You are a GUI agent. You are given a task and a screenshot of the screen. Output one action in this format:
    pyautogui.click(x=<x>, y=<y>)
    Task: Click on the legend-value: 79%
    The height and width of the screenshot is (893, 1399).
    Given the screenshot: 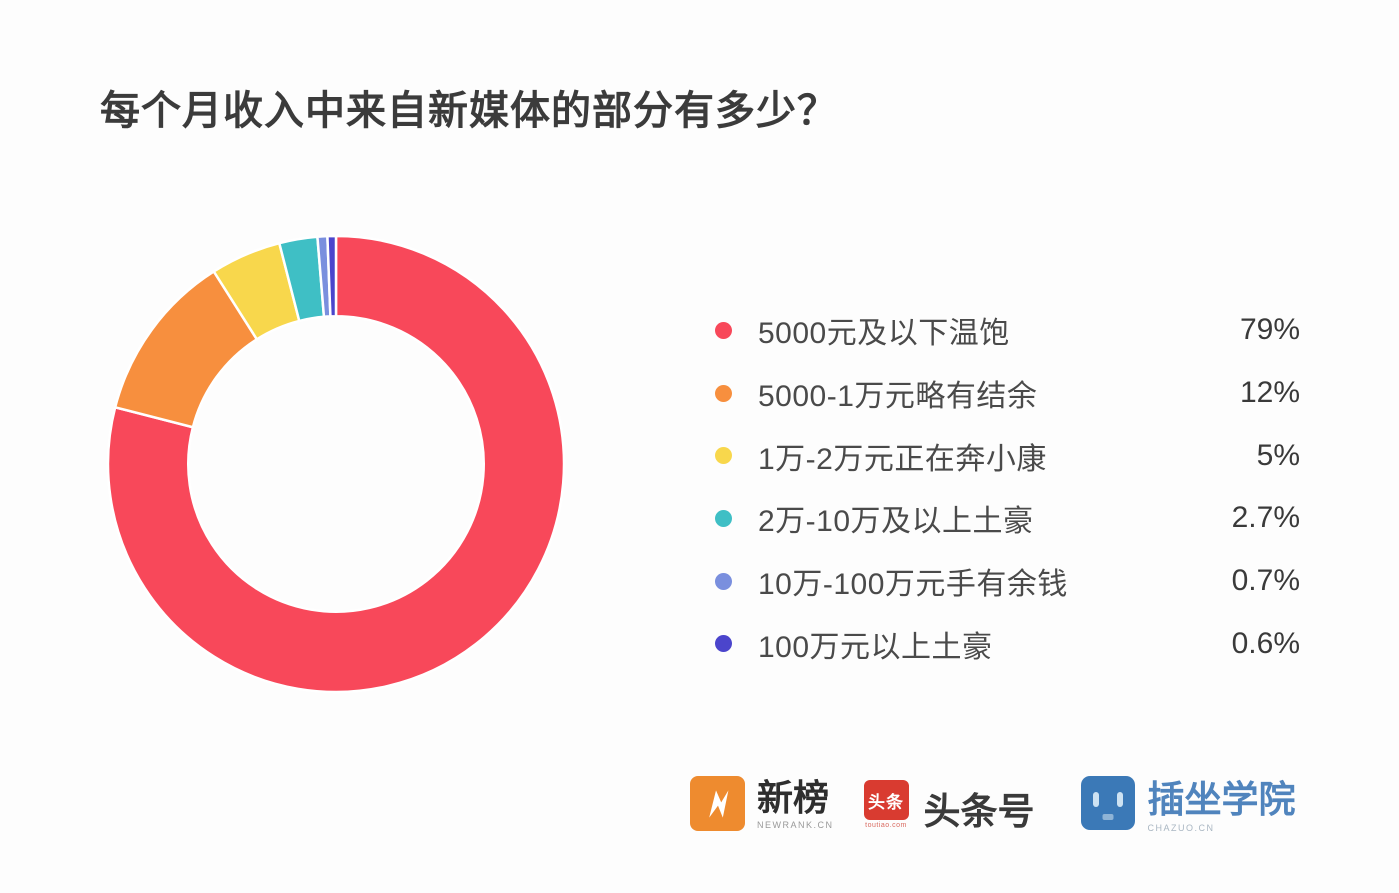 What is the action you would take?
    pyautogui.click(x=1269, y=330)
    